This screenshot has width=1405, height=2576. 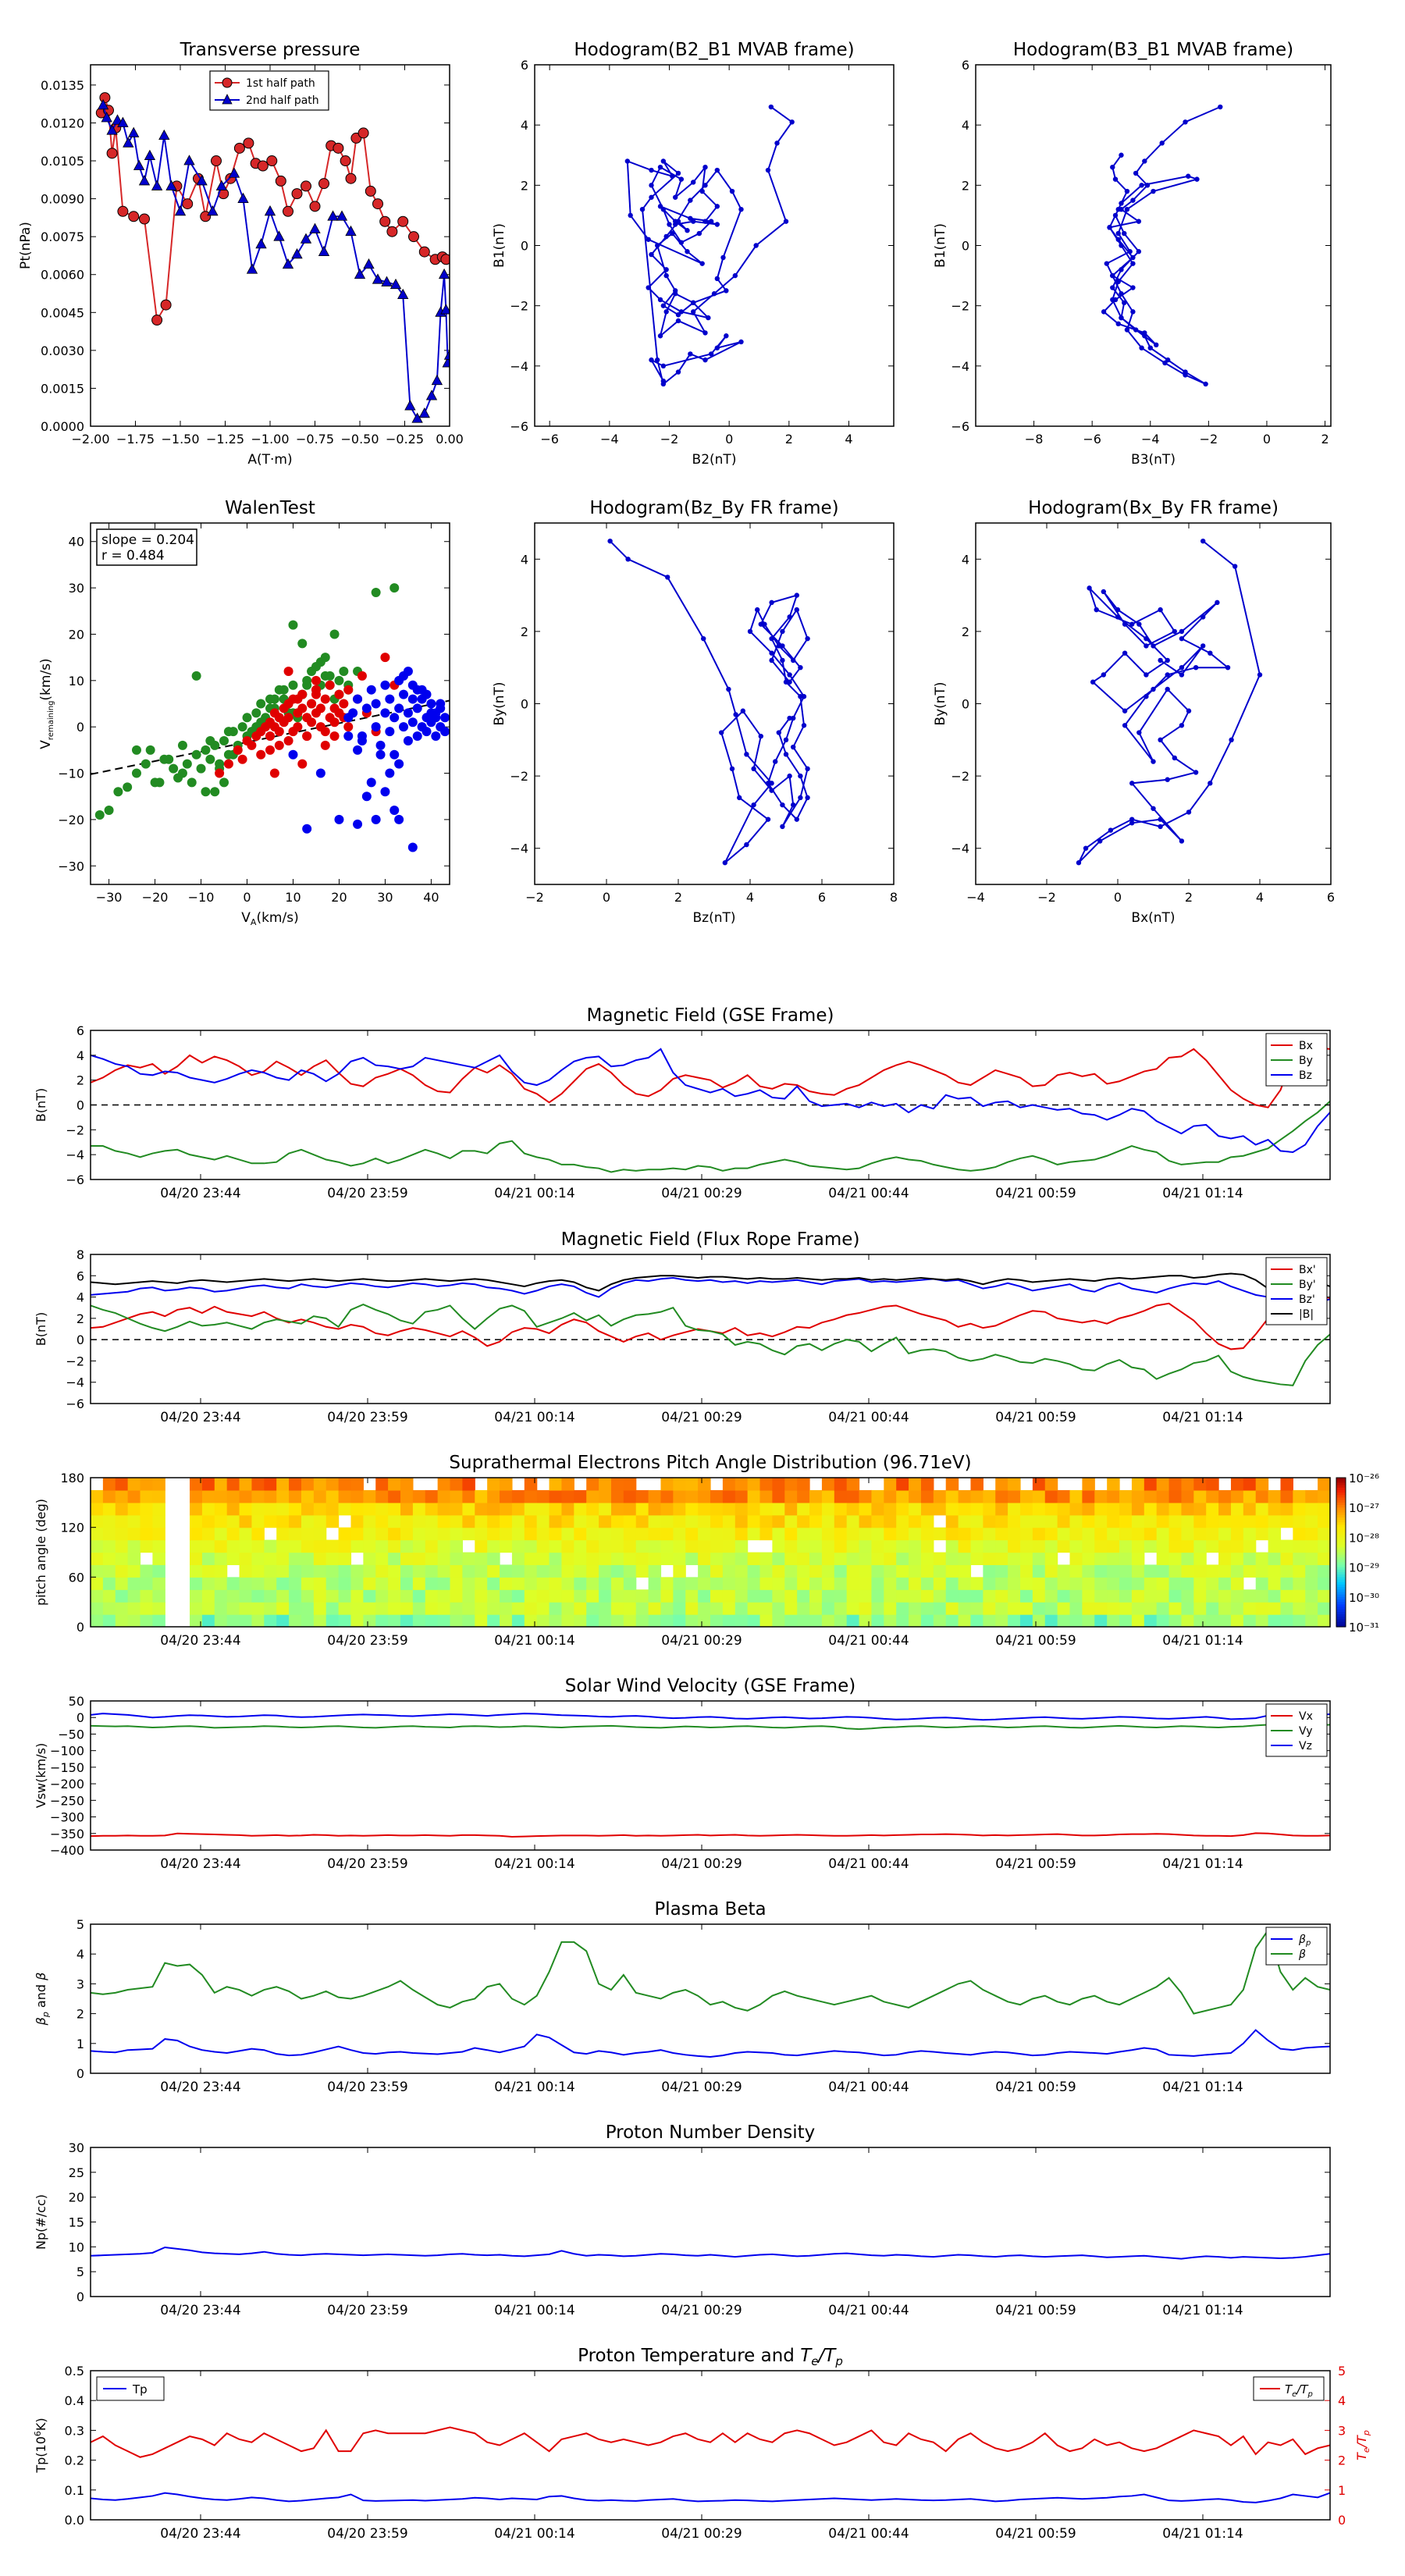 I want to click on x-tick-label: 04/20 23:44, so click(x=200, y=2310).